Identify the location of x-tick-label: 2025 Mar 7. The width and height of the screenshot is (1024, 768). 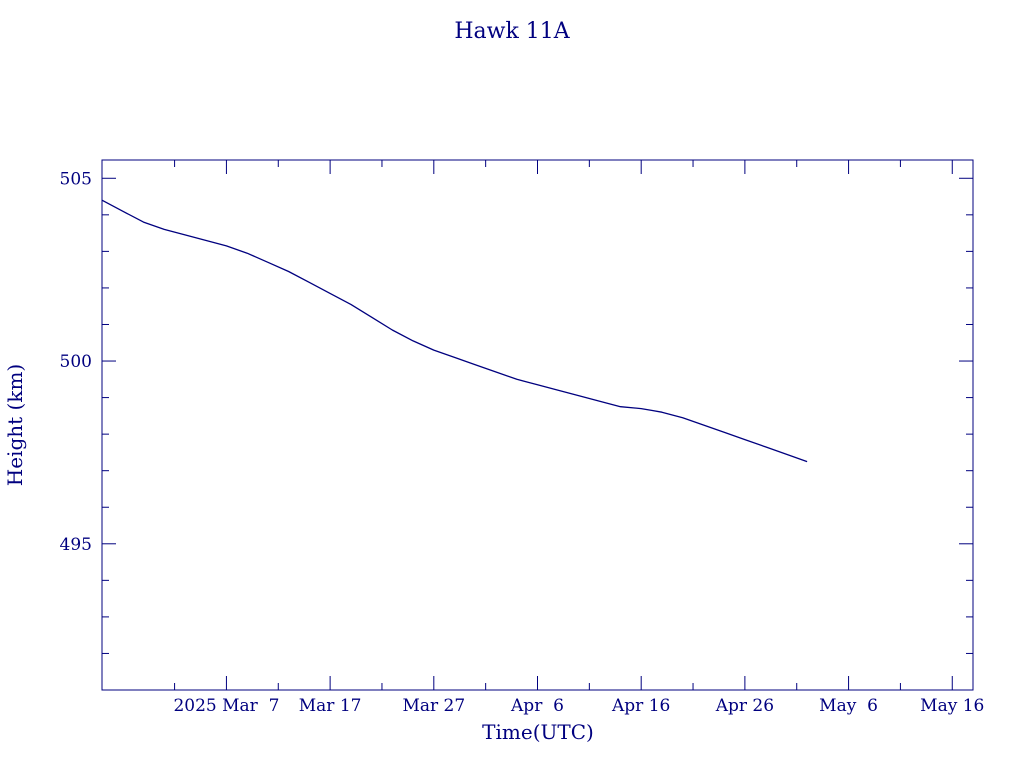
(226, 706).